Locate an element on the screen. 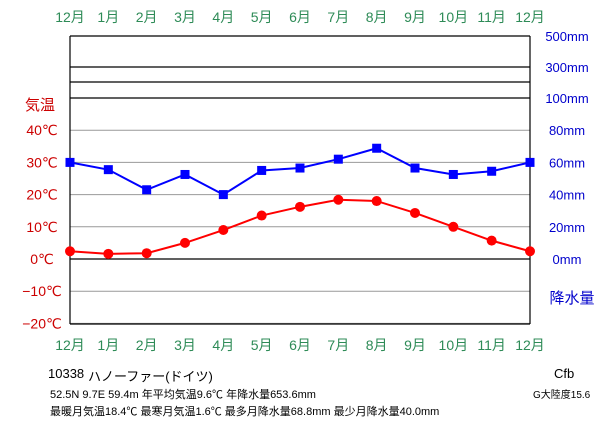 Image resolution: width=611 pixels, height=425 pixels. month-label-bottom: 1月 is located at coordinates (108, 345).